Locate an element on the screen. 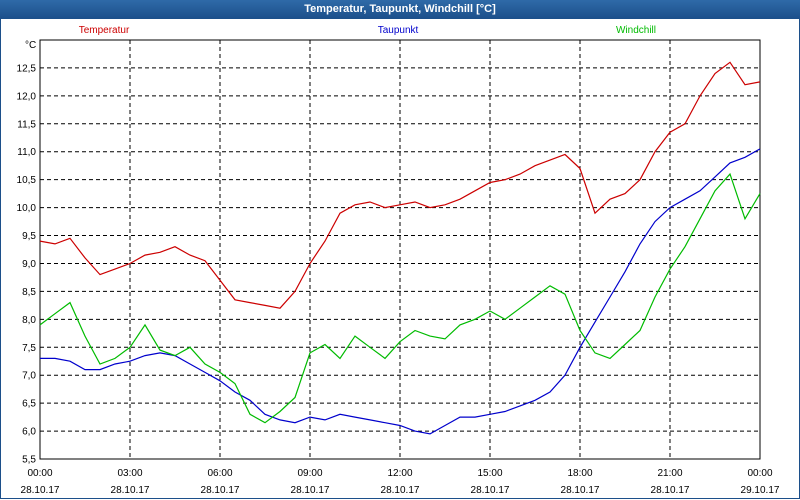 The height and width of the screenshot is (500, 800). y-tick-label: 8,5 is located at coordinates (29, 292).